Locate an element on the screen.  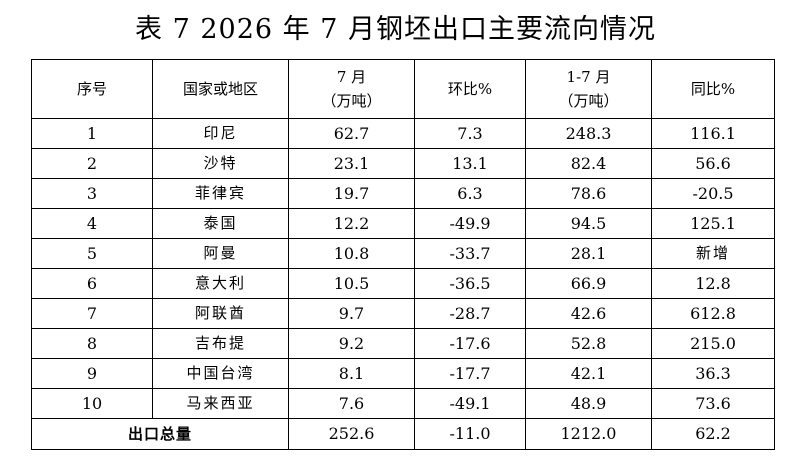
total-row: 出口总量 252.6 -11.0 1212.0 62.2 is located at coordinates (403, 434).